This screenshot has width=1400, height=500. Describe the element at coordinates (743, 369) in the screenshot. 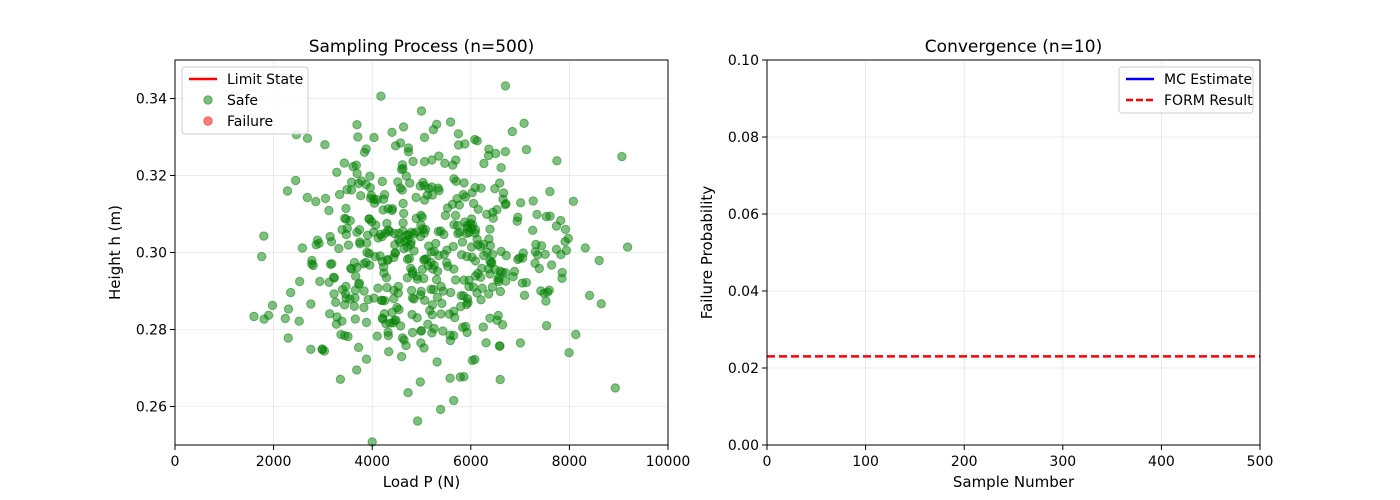

I see `convergence-y-tick-label: 0.02` at that location.